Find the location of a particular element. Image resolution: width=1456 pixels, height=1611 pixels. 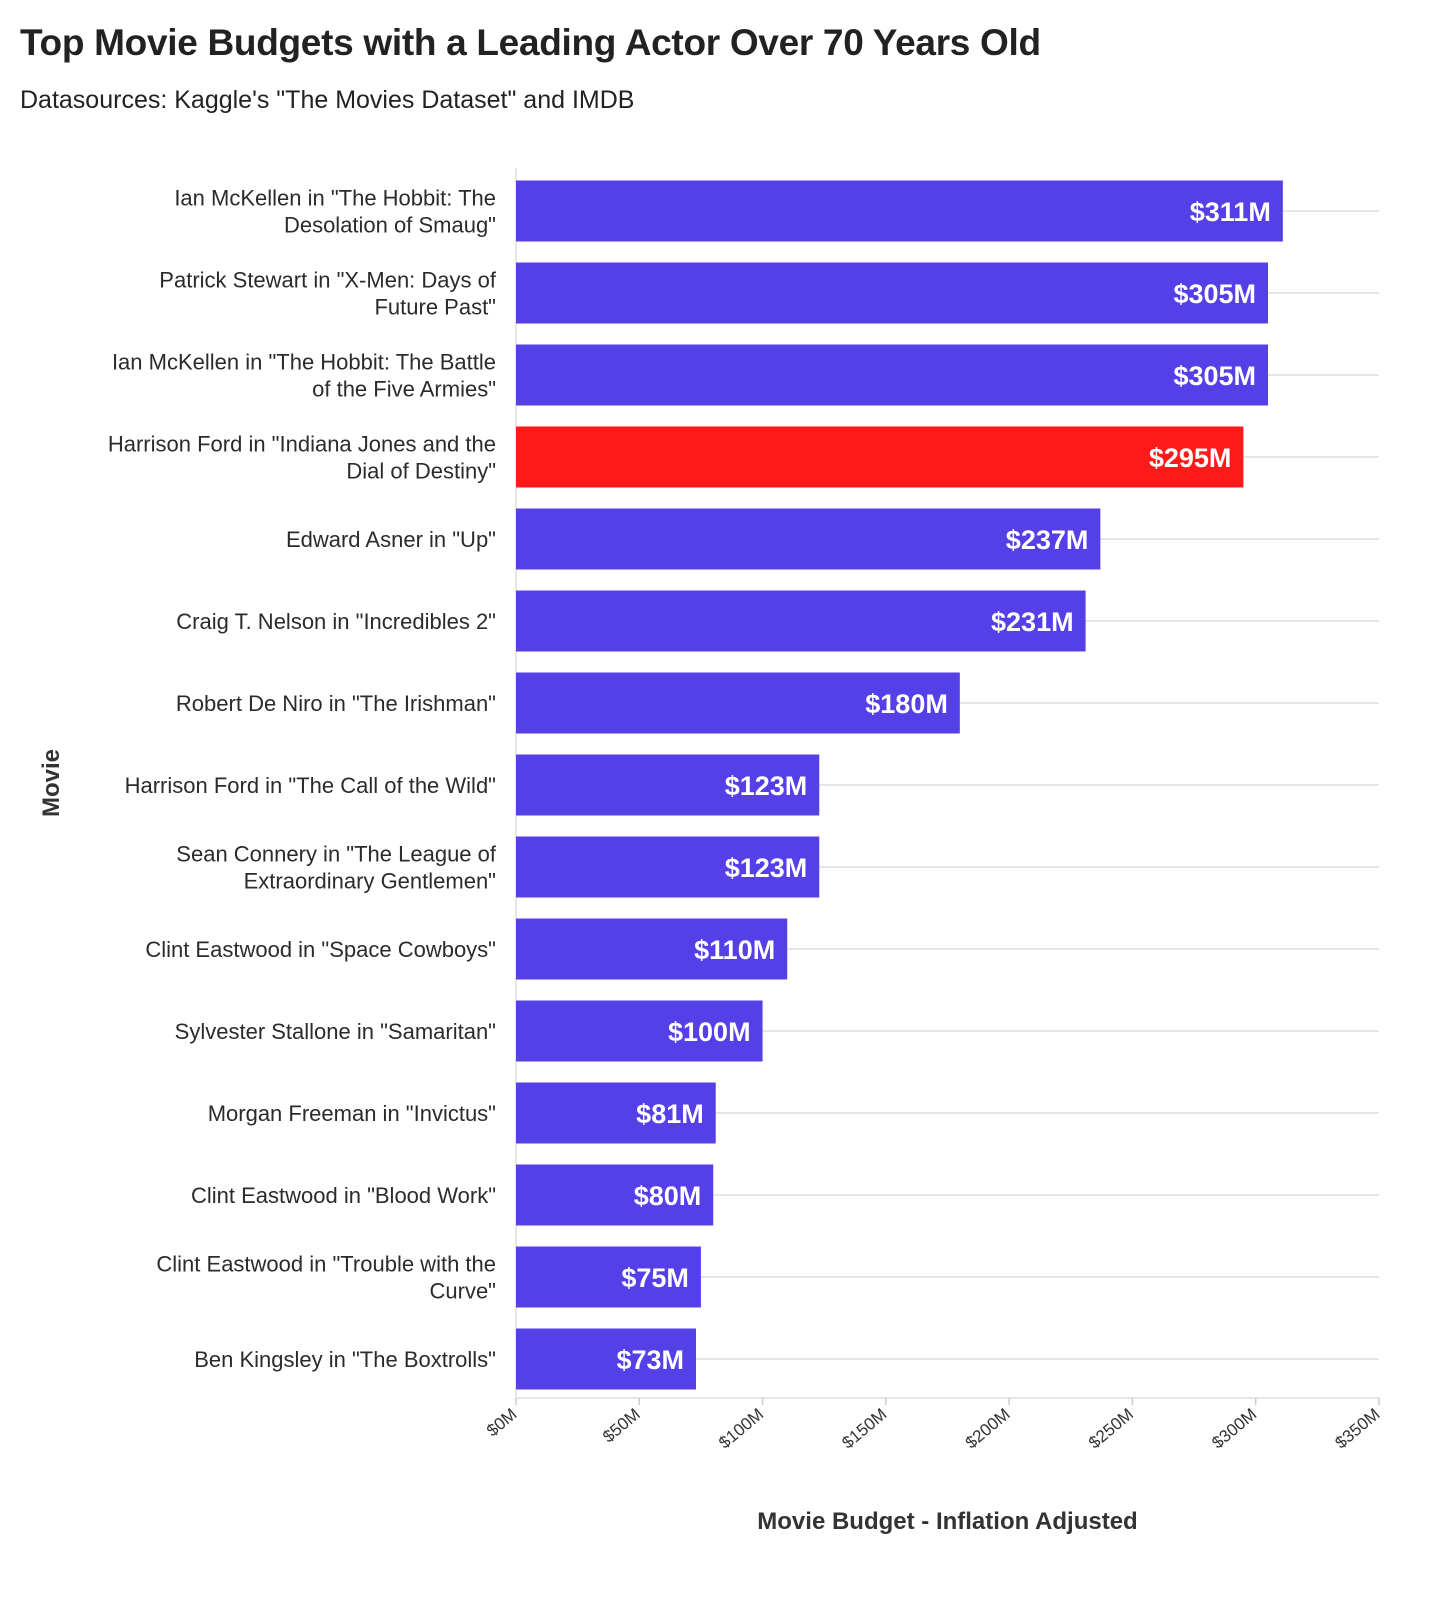

x-tick-label: $250M is located at coordinates (1111, 1429).